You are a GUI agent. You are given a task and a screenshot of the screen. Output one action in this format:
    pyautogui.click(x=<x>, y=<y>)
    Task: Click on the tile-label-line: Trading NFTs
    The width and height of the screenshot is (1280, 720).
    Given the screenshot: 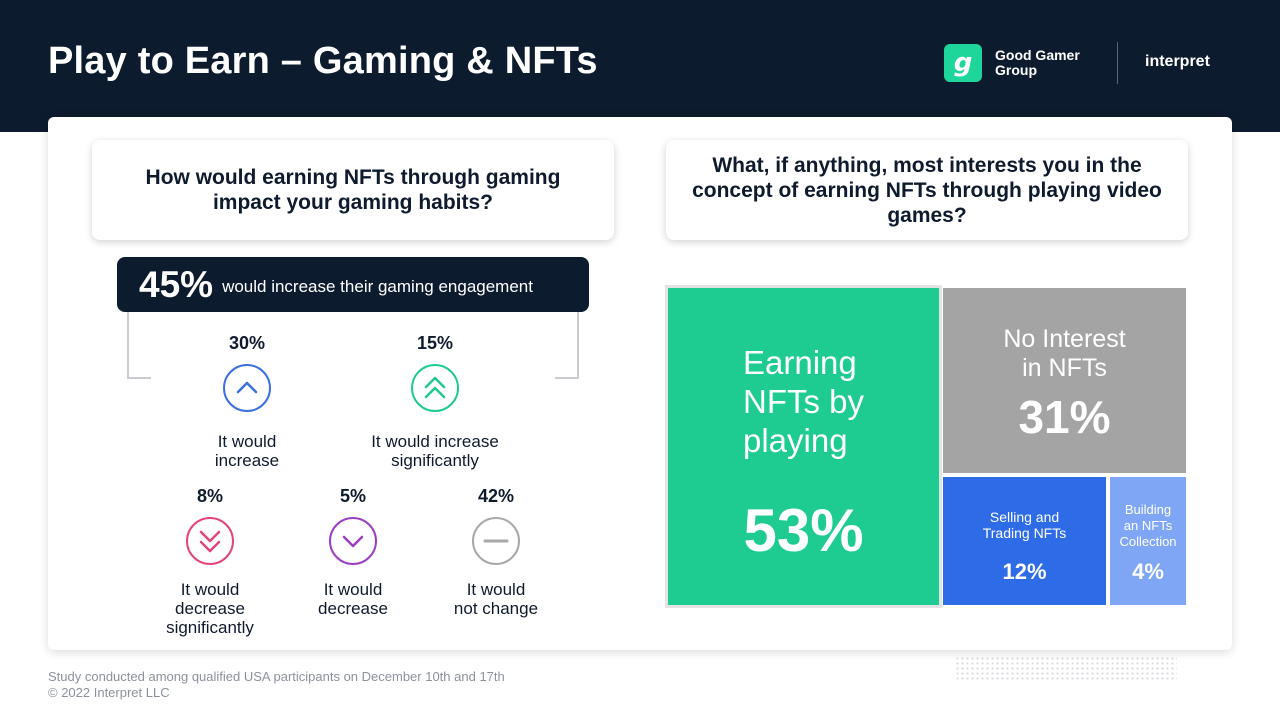 What is the action you would take?
    pyautogui.click(x=1024, y=533)
    